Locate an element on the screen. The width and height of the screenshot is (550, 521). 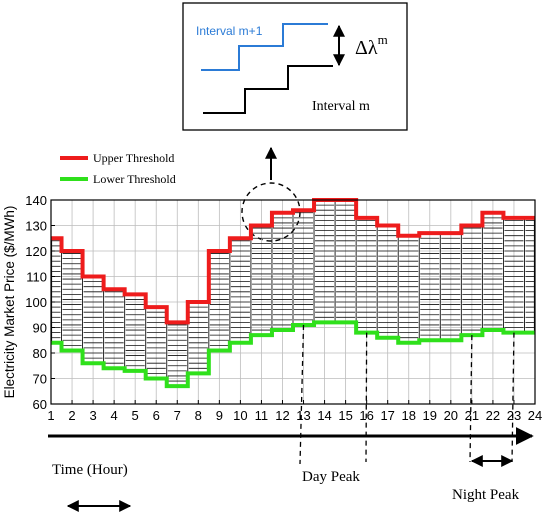
y-tick-label: 70 is located at coordinates (40, 379).